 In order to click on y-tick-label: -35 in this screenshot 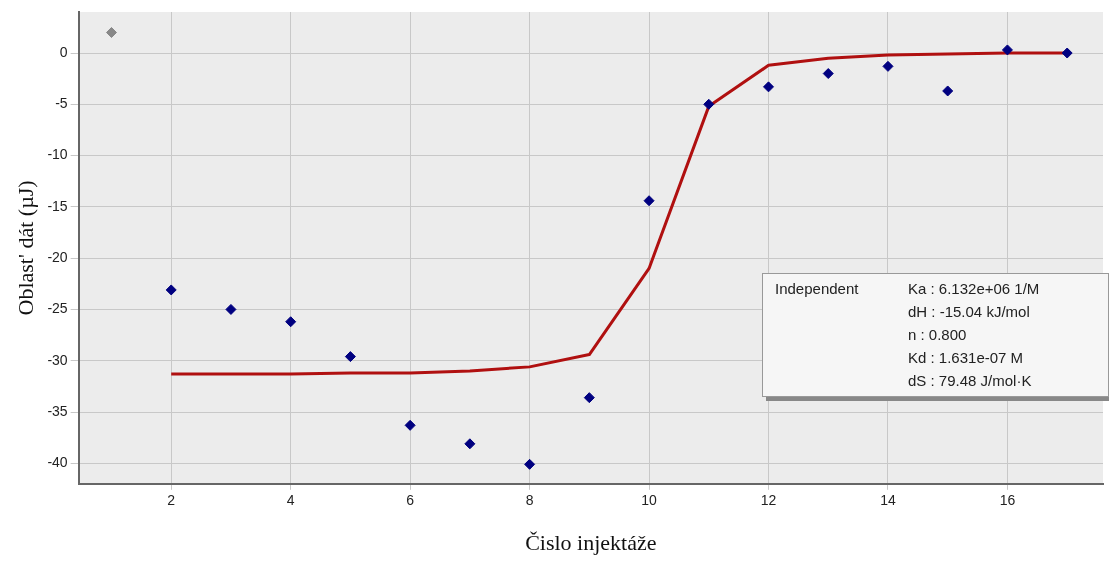, I will do `click(57, 410)`.